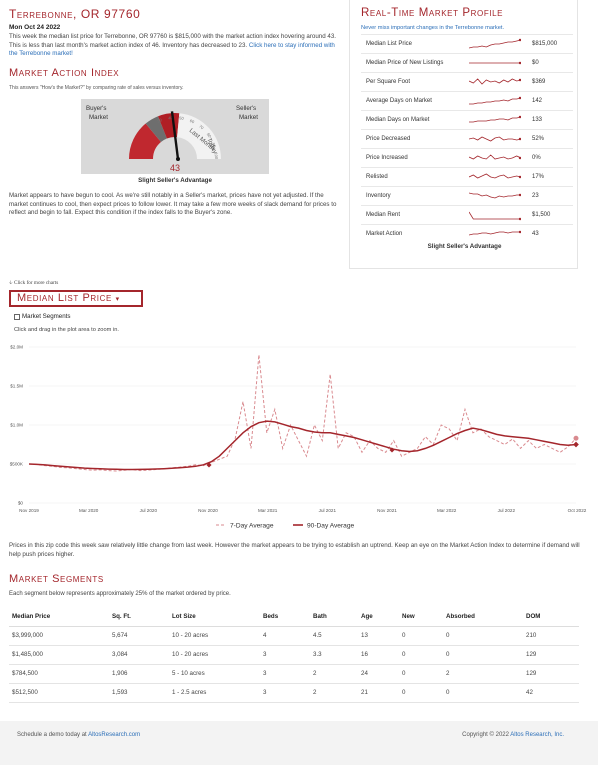 The width and height of the screenshot is (598, 765). Describe the element at coordinates (467, 233) in the screenshot. I see `realtime-row: Market Action 43` at that location.